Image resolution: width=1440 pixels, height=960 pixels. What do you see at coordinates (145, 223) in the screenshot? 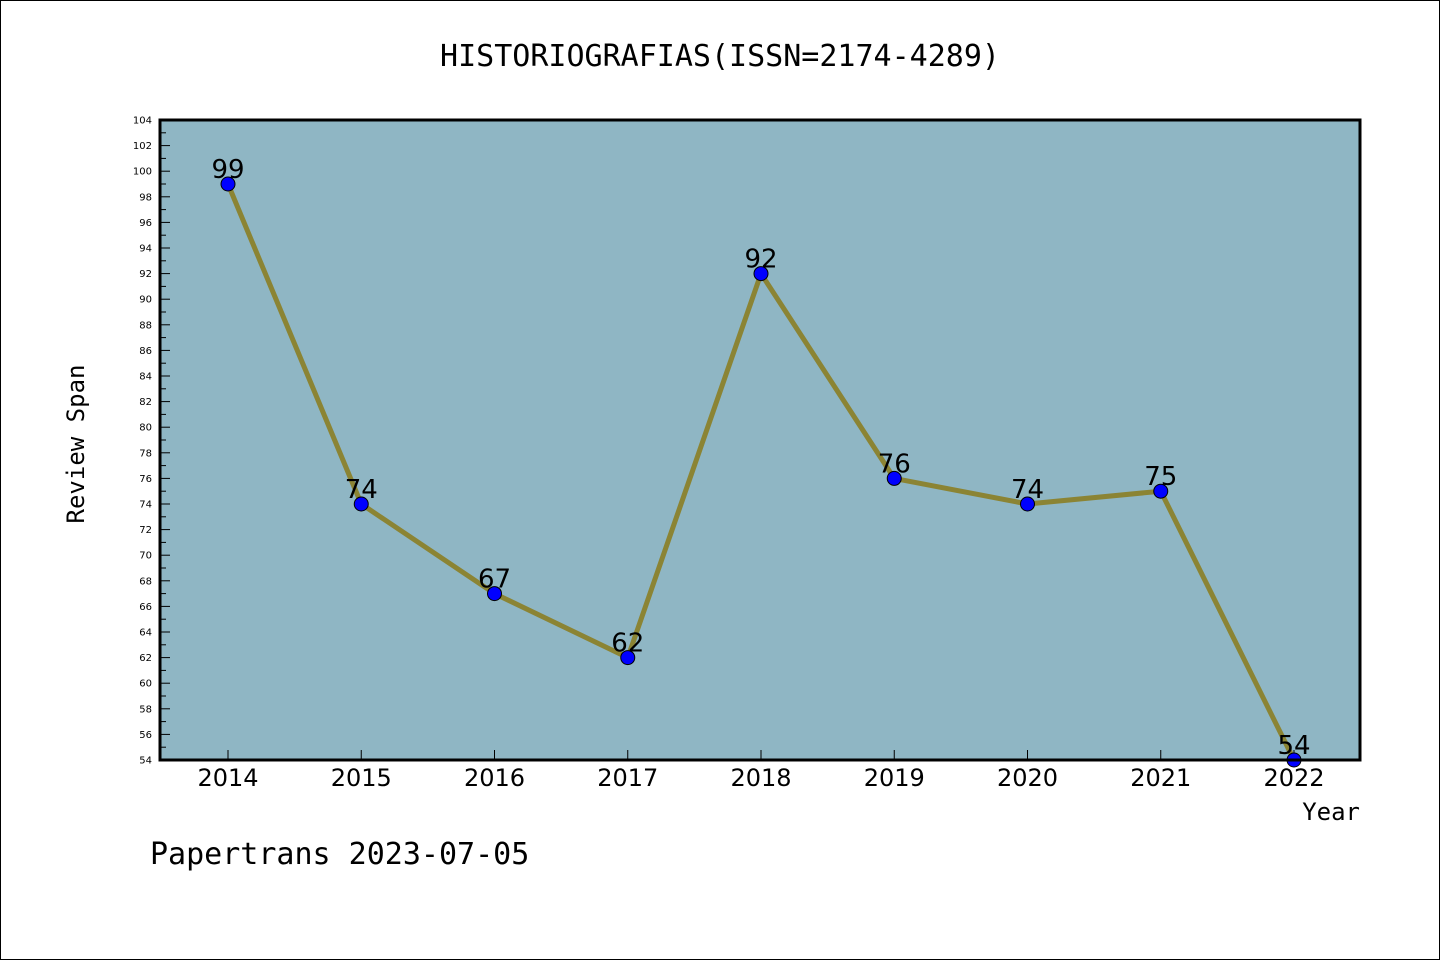
I see `y-tick-label: 96` at bounding box center [145, 223].